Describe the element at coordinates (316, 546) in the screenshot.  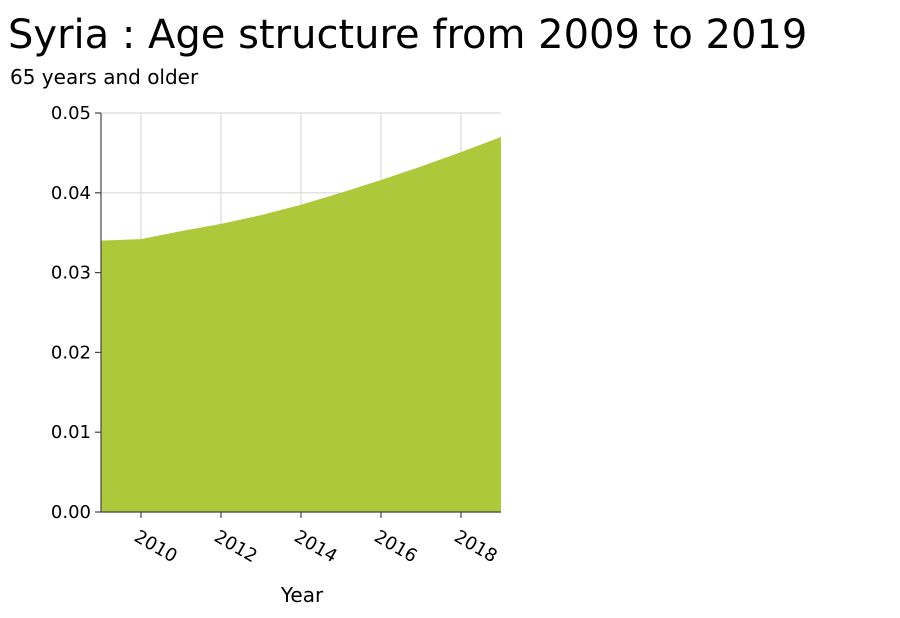
I see `x-tick-label: 2014` at that location.